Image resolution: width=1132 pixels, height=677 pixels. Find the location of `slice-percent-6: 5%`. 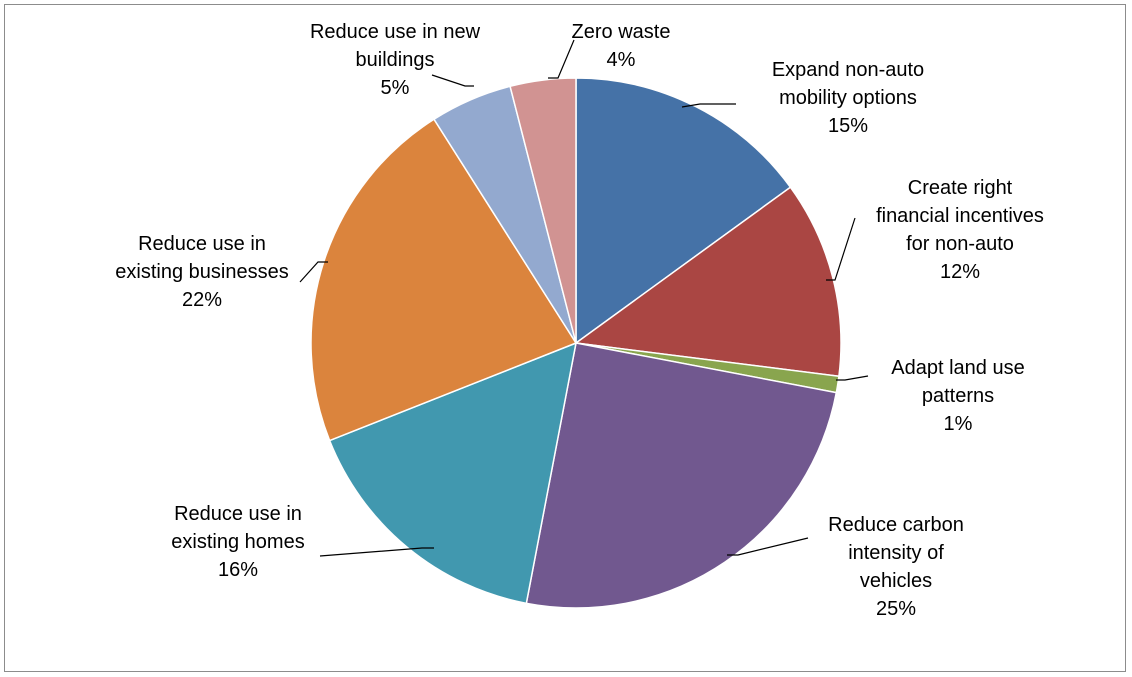

slice-percent-6: 5% is located at coordinates (395, 88).